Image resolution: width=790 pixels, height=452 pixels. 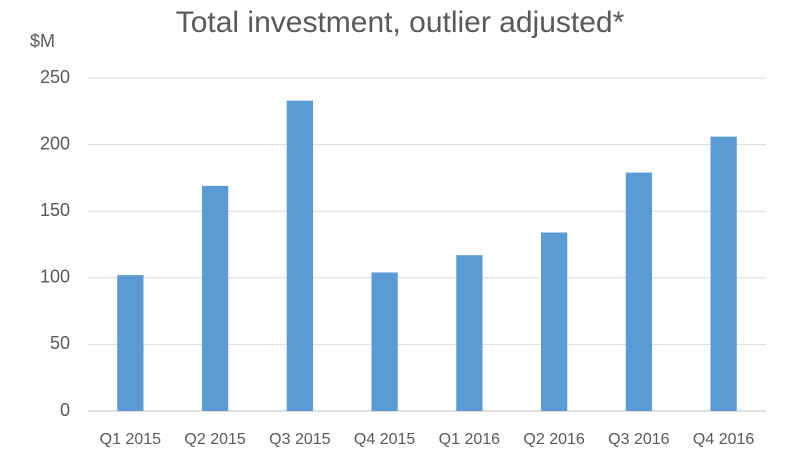 What do you see at coordinates (42, 41) in the screenshot?
I see `y-axis-label: $M` at bounding box center [42, 41].